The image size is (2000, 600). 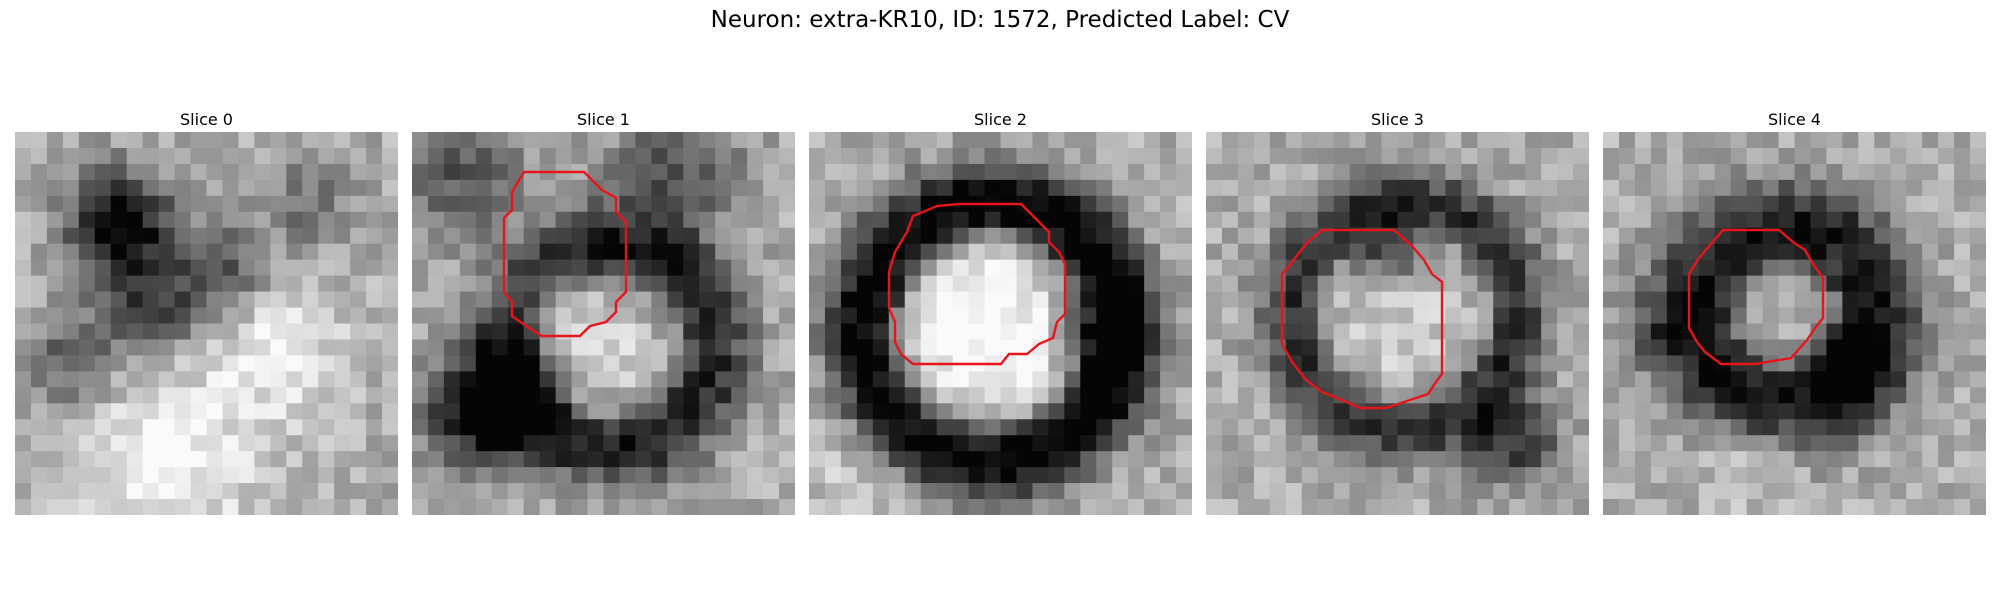 What do you see at coordinates (1794, 119) in the screenshot?
I see `slice-title: Slice 4` at bounding box center [1794, 119].